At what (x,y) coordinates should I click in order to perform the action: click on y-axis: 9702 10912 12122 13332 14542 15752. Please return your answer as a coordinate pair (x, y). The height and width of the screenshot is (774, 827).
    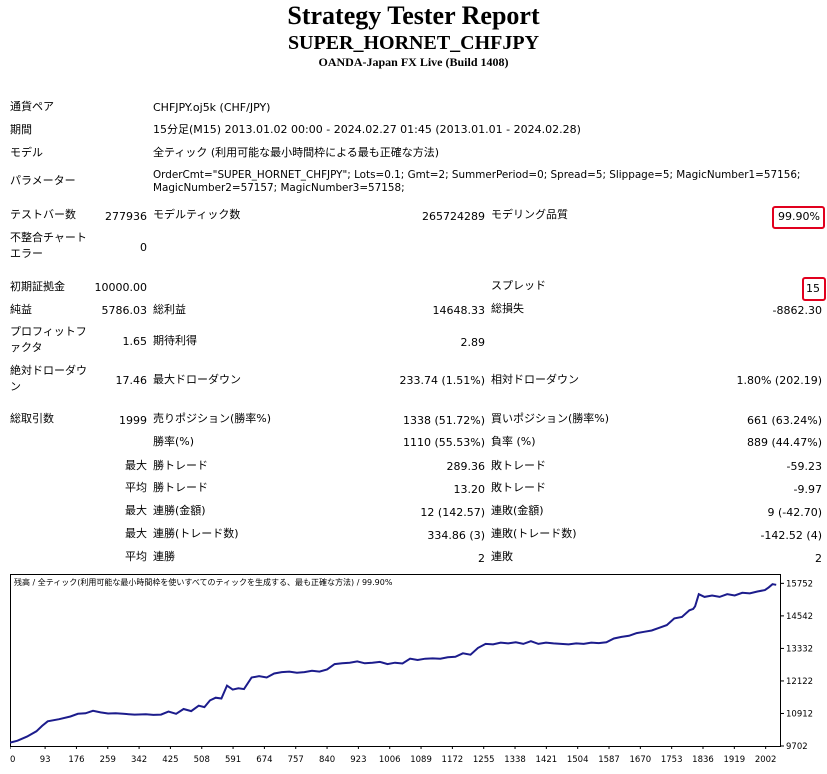
    Looking at the image, I should click on (796, 665).